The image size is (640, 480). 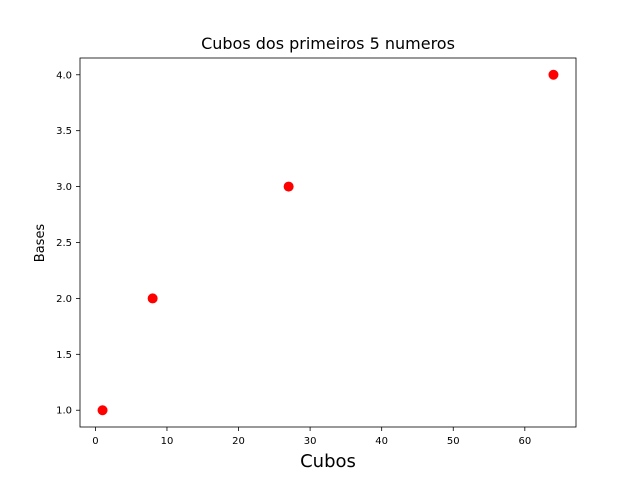 I want to click on y-tick-label: 2.5, so click(x=64, y=243).